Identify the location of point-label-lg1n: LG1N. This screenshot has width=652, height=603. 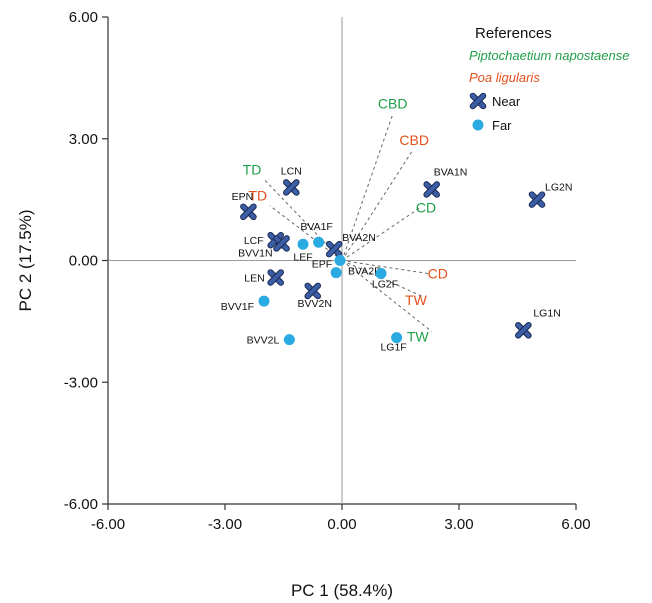
(546, 313).